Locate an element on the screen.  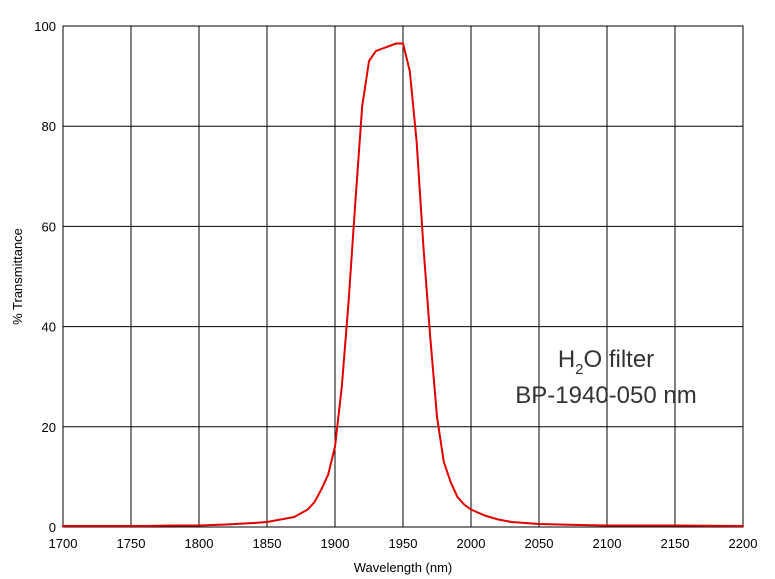
y-axis-title: % Transmittance is located at coordinates (17, 276).